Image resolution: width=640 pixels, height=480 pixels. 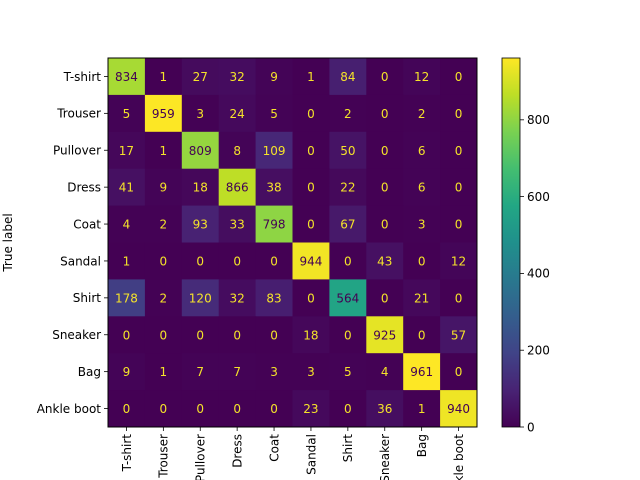 What do you see at coordinates (273, 188) in the screenshot?
I see `cell-value-3-4: 38` at bounding box center [273, 188].